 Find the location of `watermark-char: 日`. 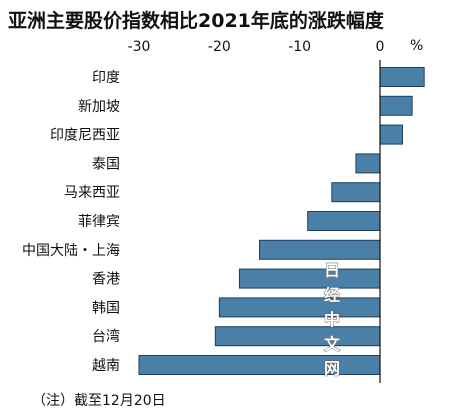

watermark-char: 日 is located at coordinates (332, 270).